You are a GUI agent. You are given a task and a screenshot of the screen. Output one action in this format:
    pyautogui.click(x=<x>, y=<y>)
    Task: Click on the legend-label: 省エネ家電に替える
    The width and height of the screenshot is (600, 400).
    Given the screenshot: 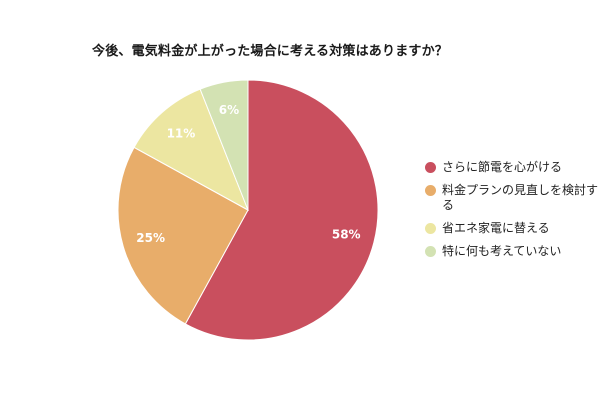 What is the action you would take?
    pyautogui.click(x=496, y=228)
    